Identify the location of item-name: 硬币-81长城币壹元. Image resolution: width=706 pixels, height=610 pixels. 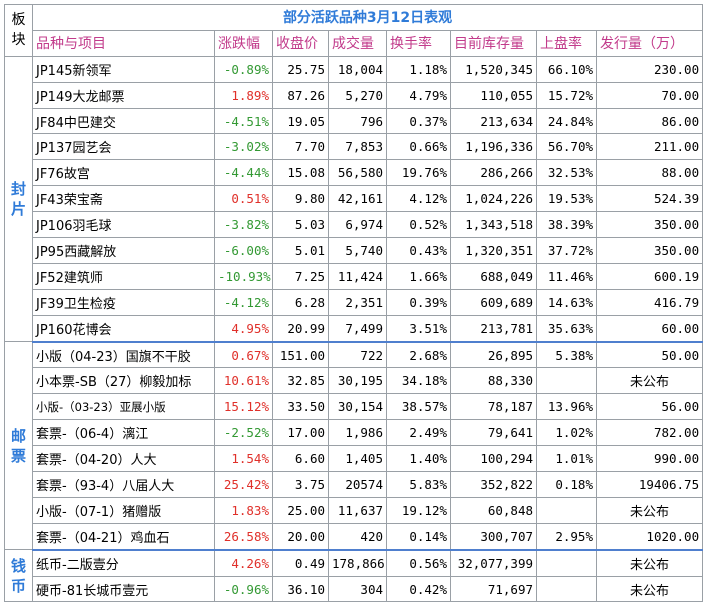
(123, 589).